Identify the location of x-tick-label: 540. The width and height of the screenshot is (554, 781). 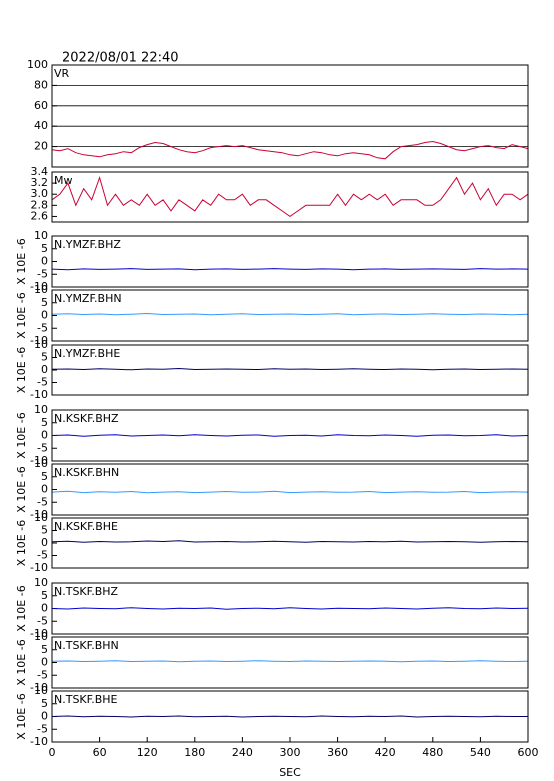
(480, 752).